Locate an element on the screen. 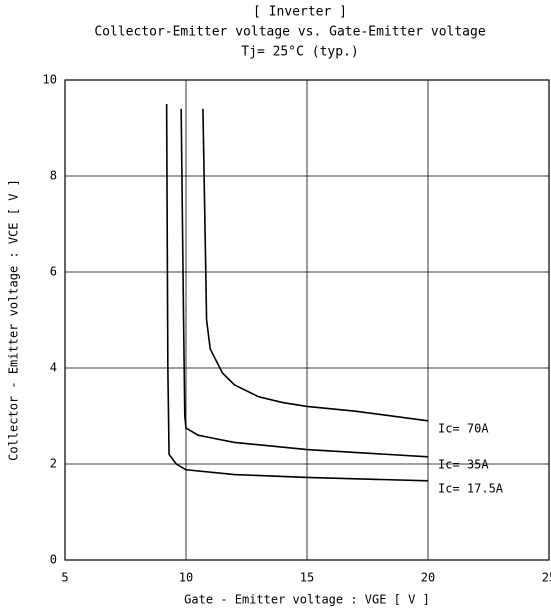 Image resolution: width=551 pixels, height=615 pixels. y-tick-label: 8 is located at coordinates (53, 176).